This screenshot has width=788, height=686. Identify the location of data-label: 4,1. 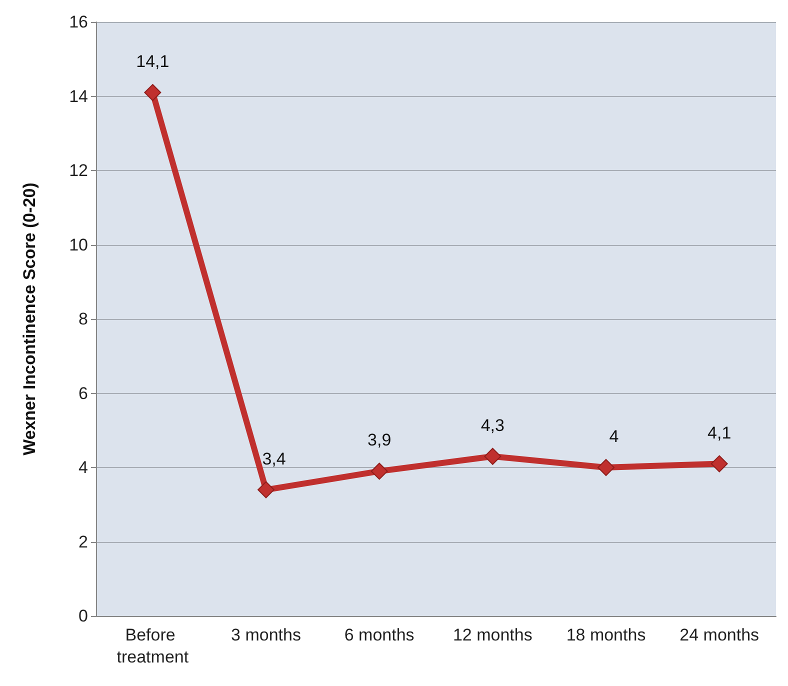
(720, 432).